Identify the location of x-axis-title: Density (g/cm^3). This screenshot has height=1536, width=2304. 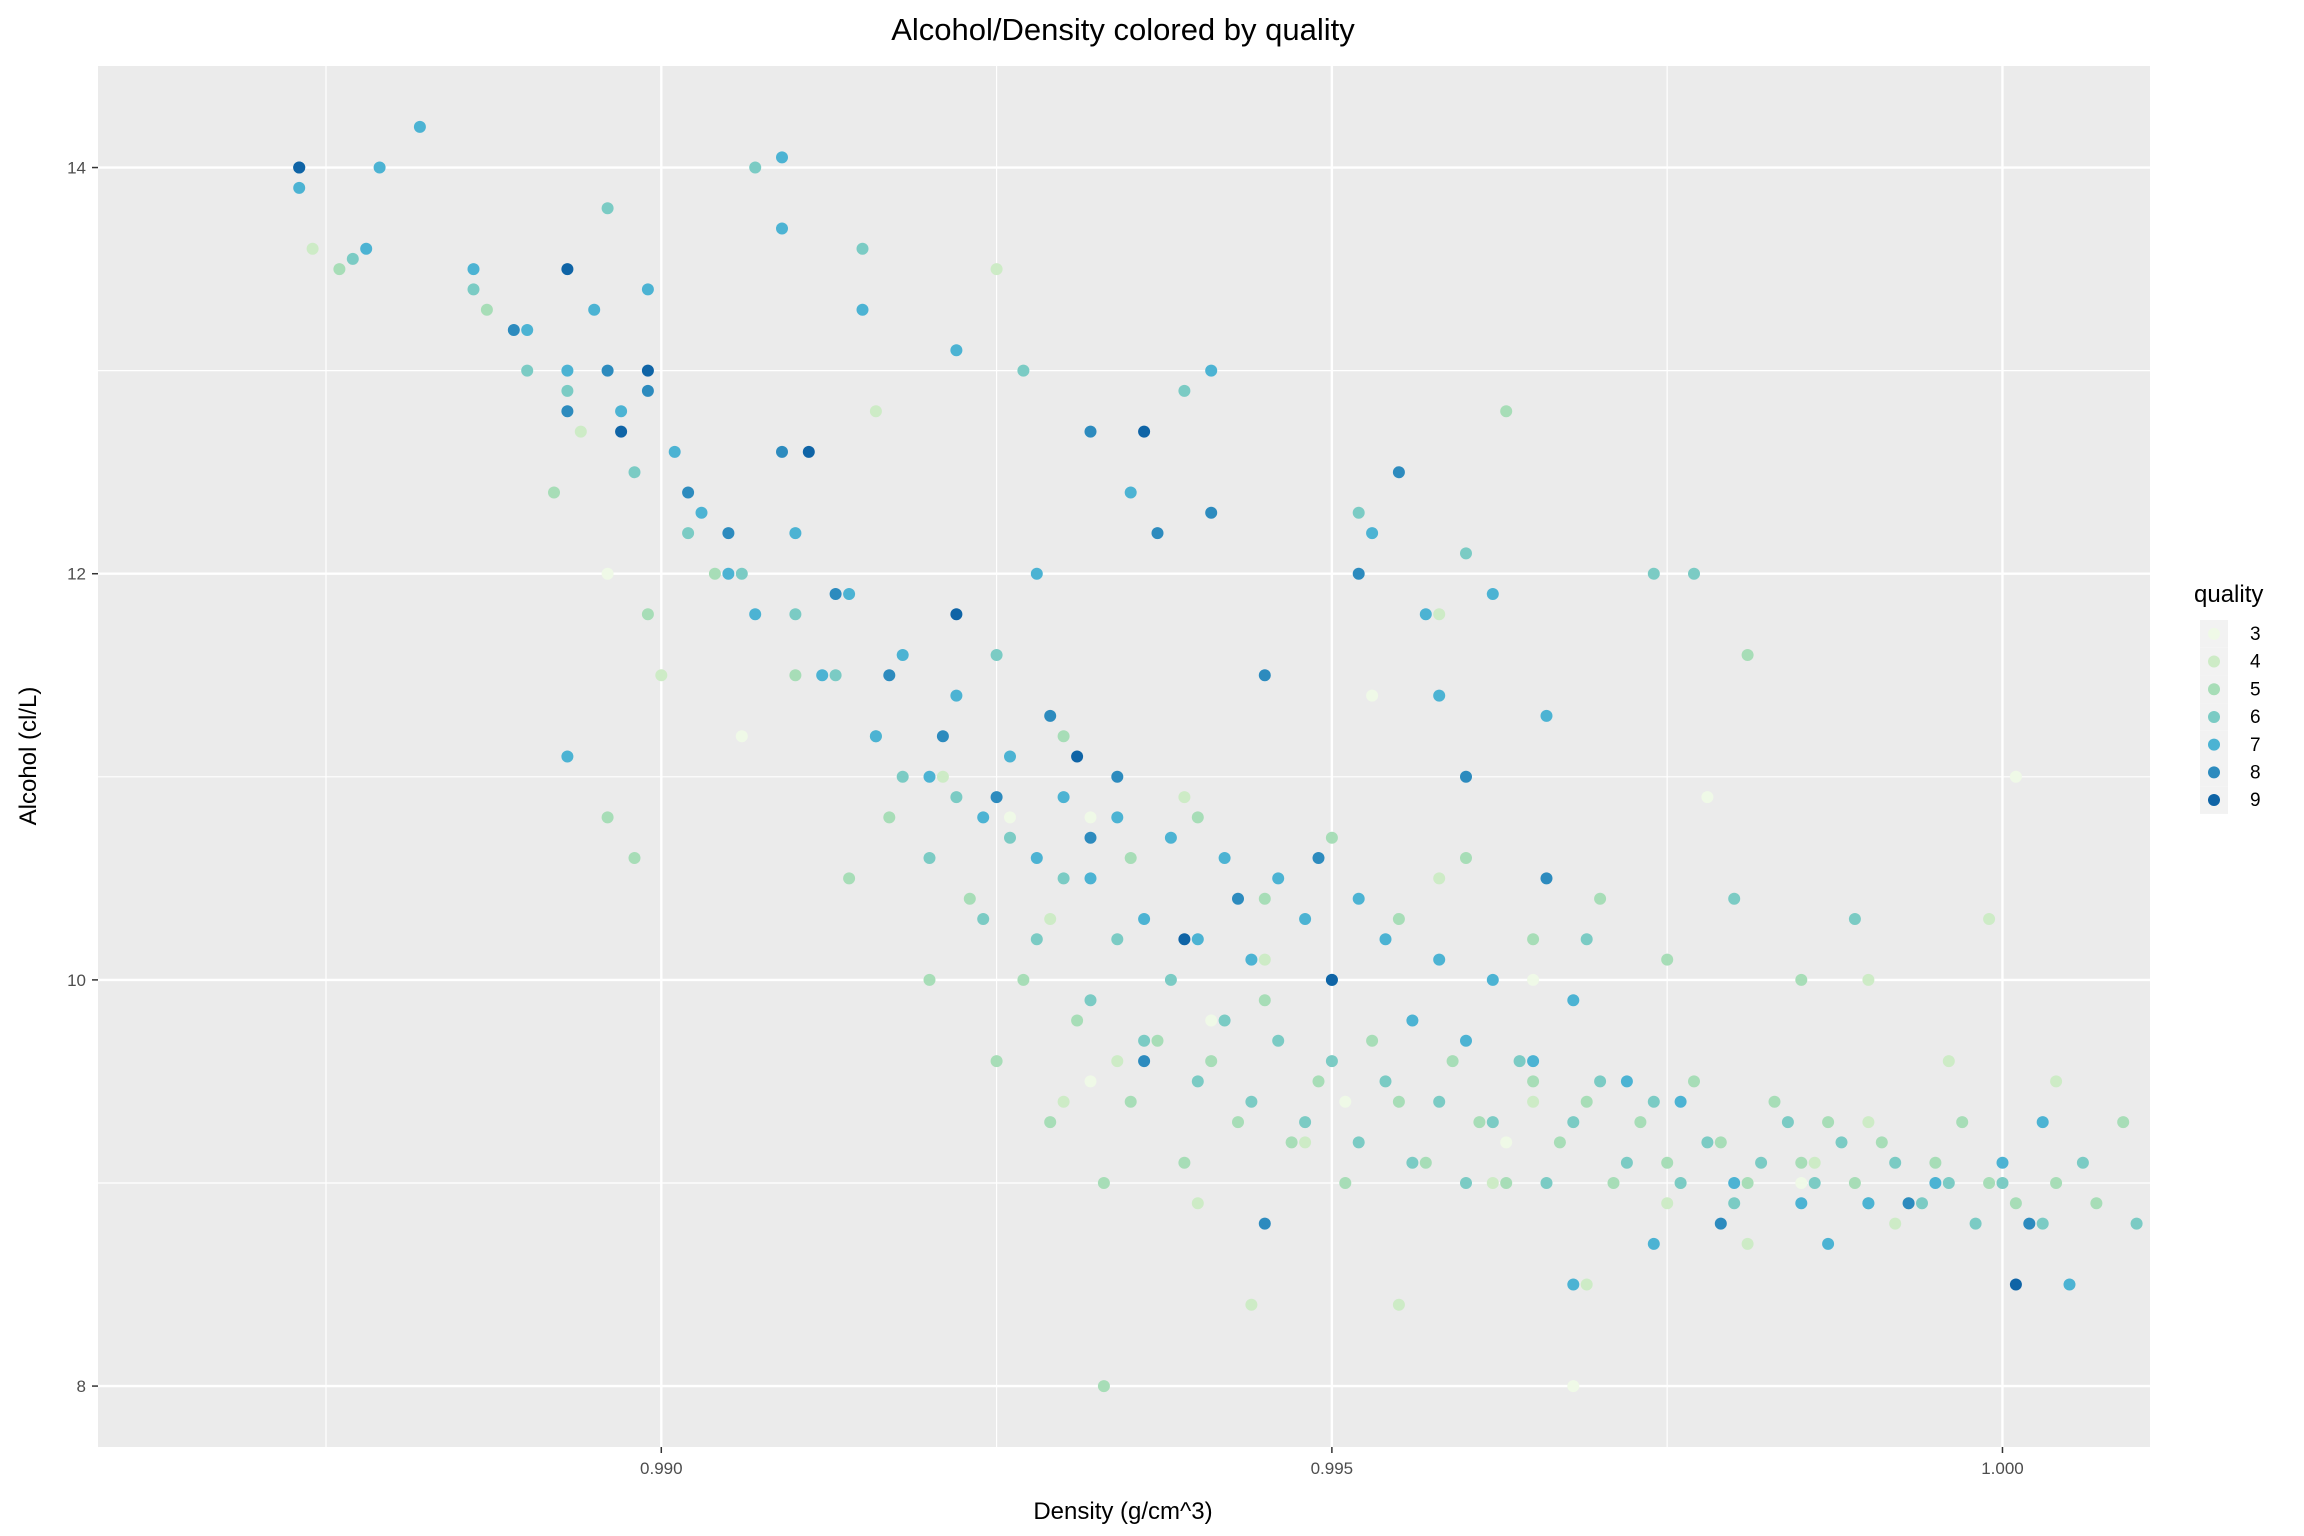
(1122, 1511).